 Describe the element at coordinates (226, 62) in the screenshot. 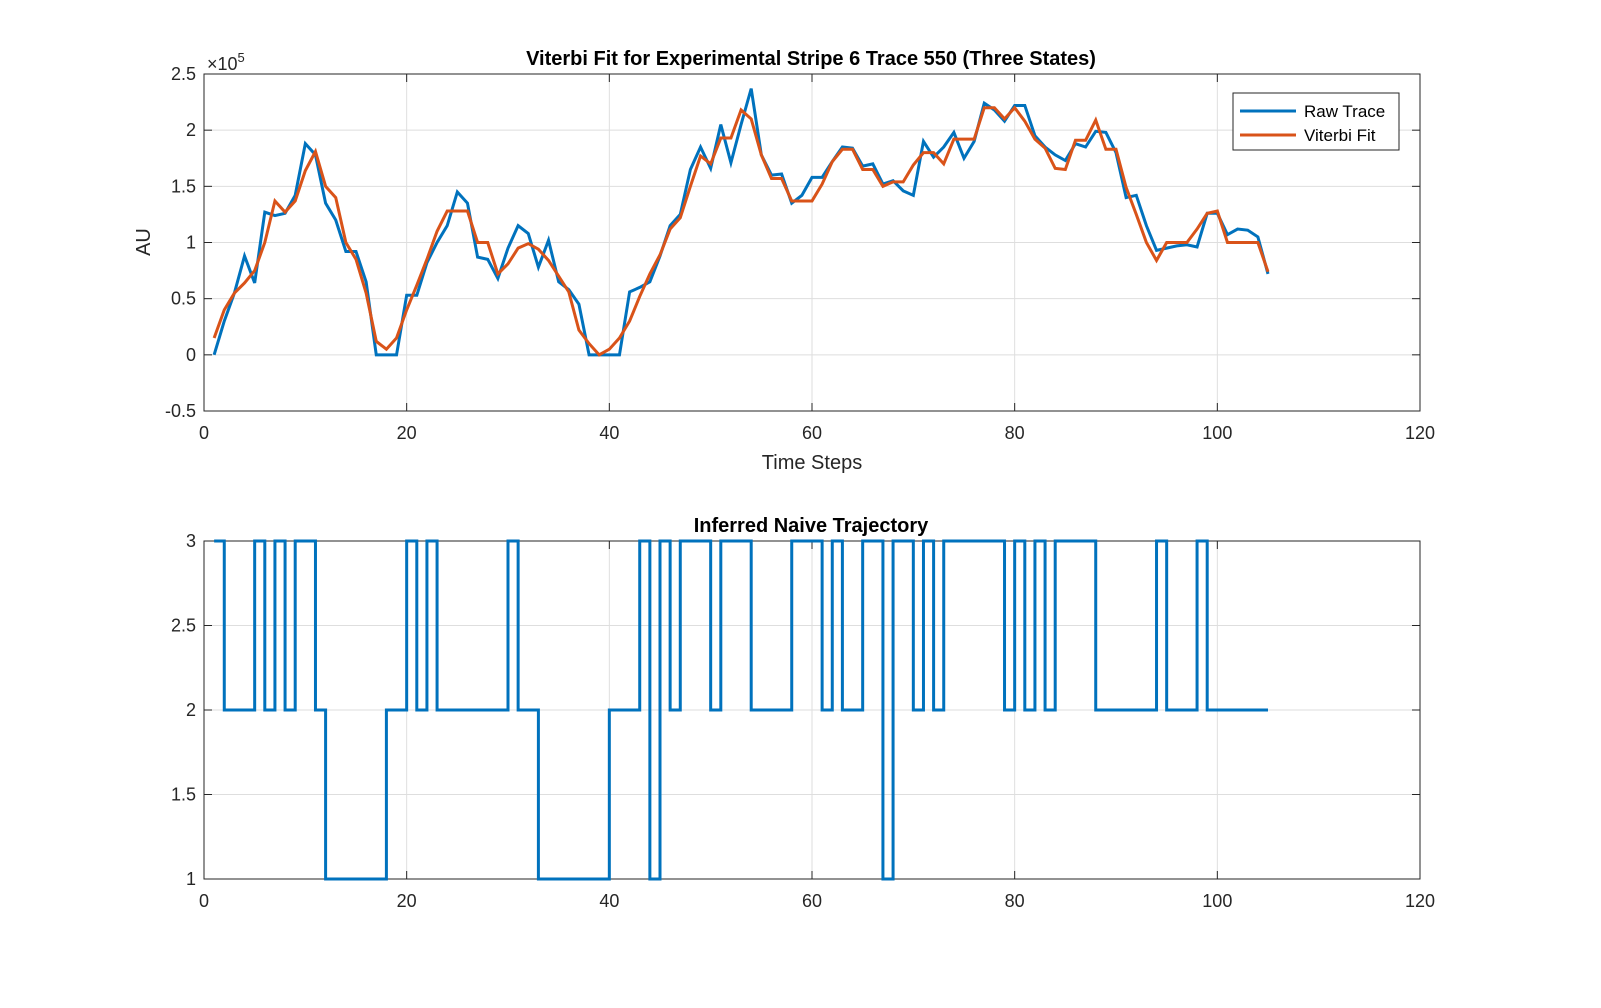

I see `y-exponent-label: ×10⁵` at that location.